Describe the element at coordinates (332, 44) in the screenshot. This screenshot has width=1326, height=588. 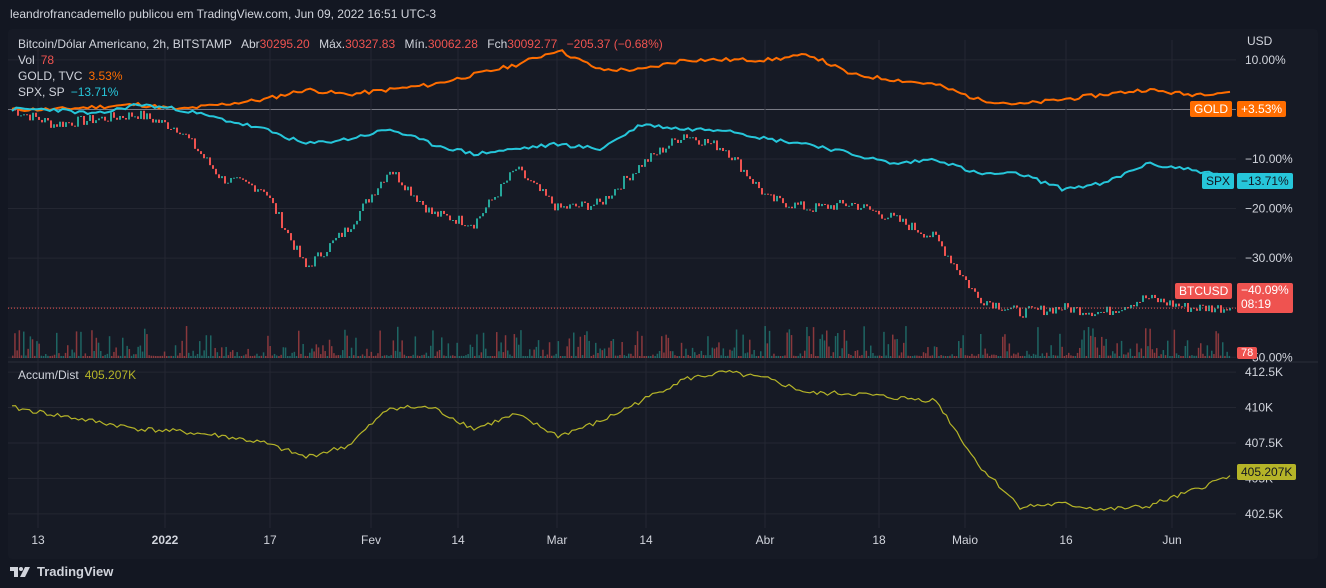
I see `legend-high-label: Máx.` at that location.